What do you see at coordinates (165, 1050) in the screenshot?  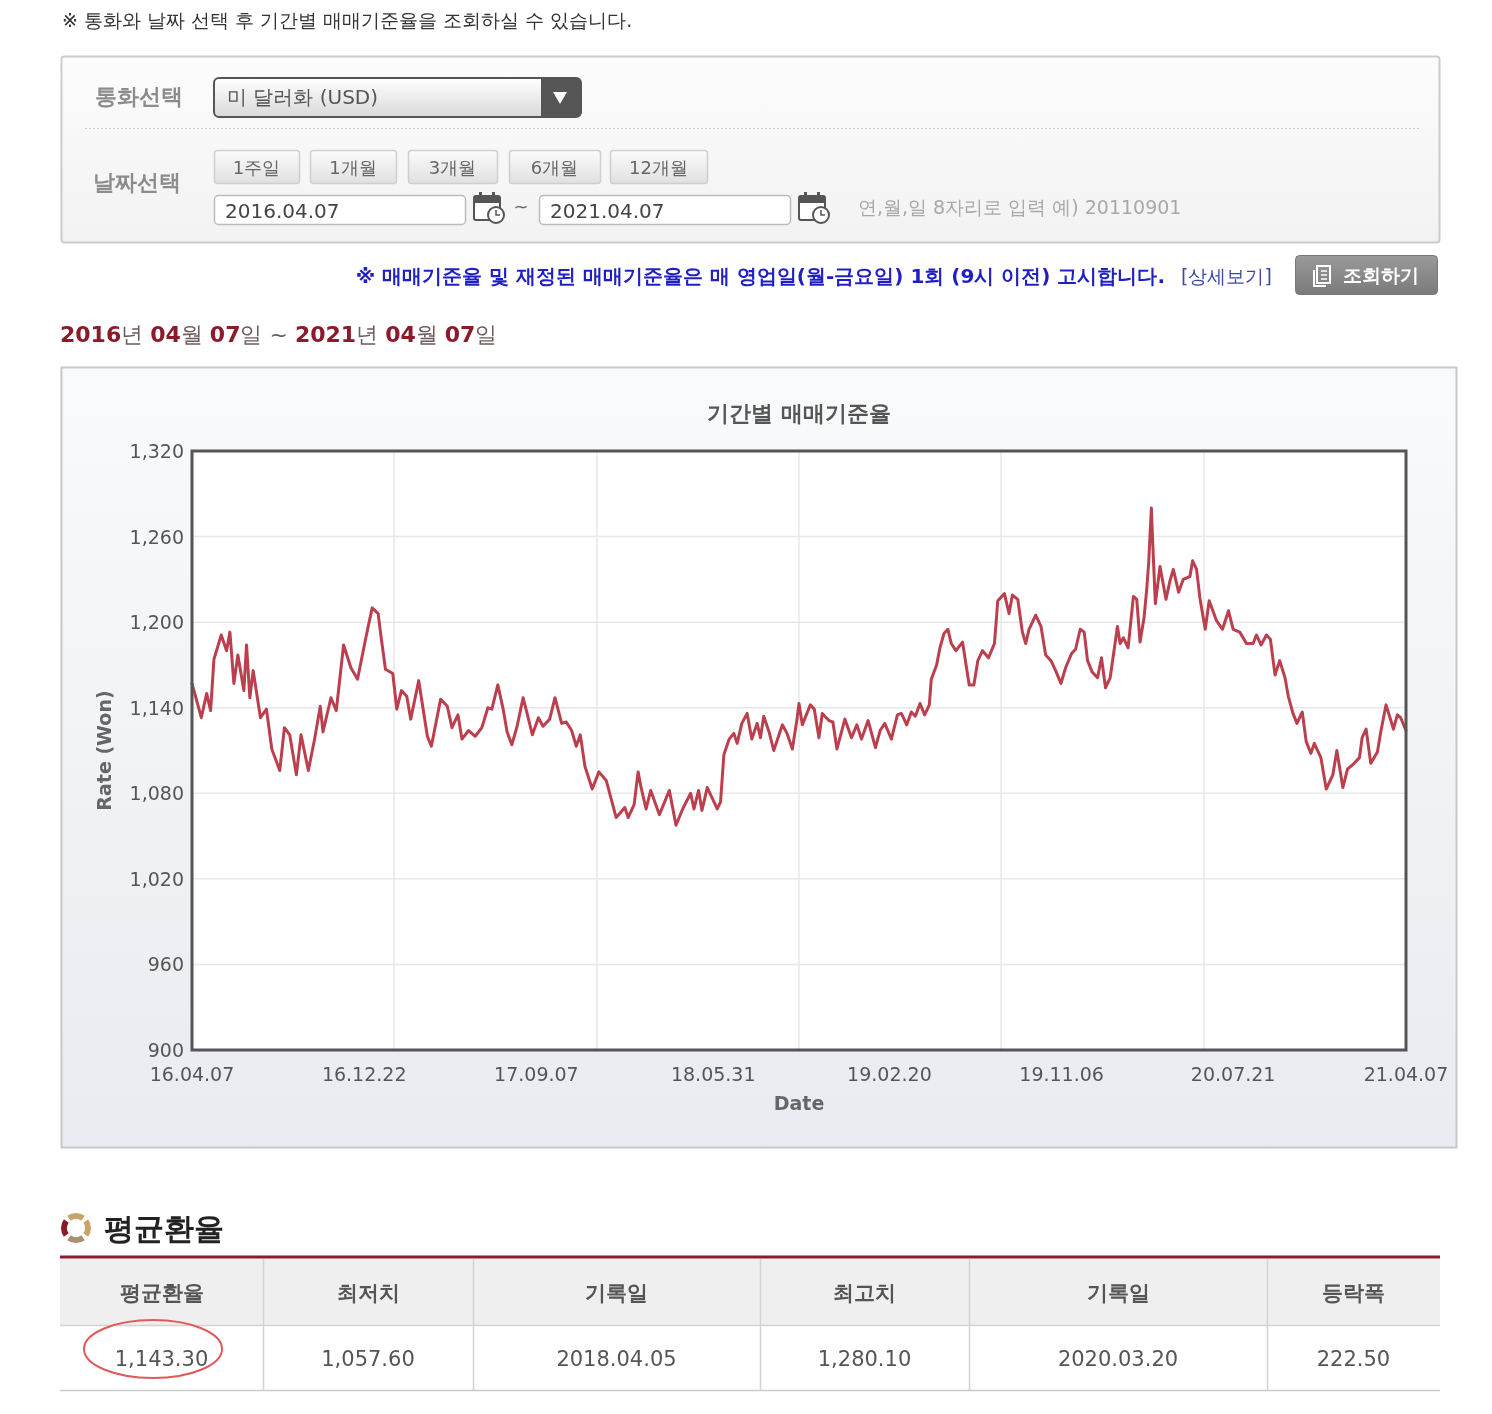 I see `y-tick-label: 900` at bounding box center [165, 1050].